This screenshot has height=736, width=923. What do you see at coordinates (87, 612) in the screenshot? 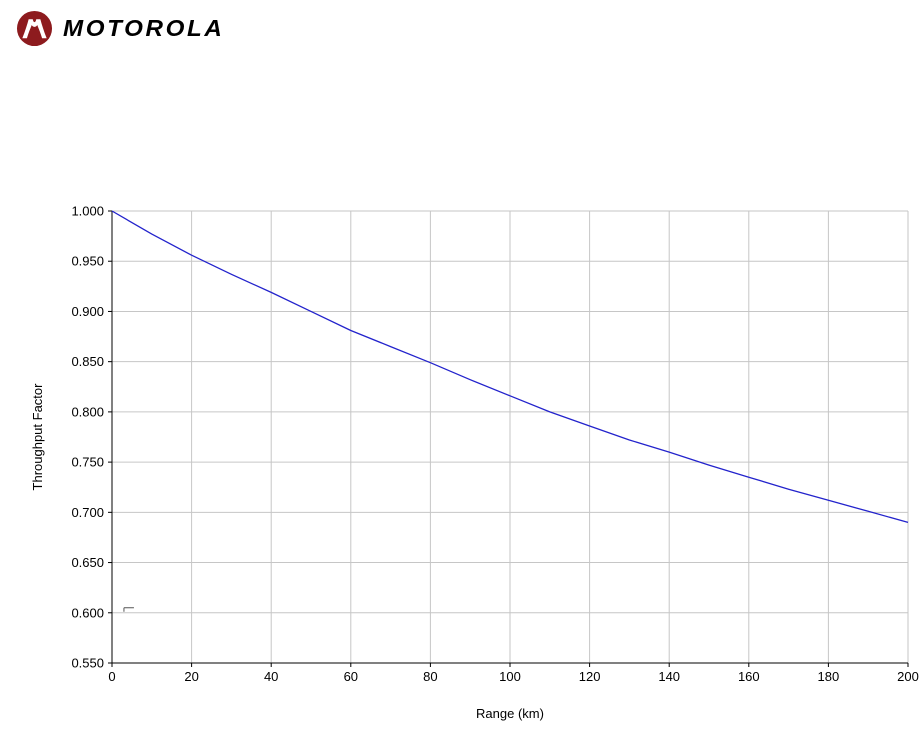
I see `y-tick-label: 0.600` at bounding box center [87, 612].